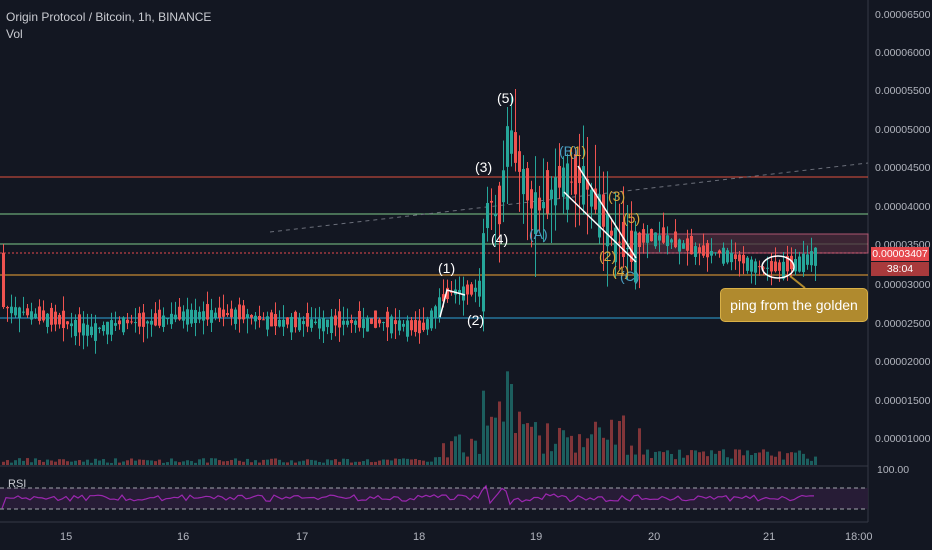  I want to click on wave-label-C: (C), so click(629, 276).